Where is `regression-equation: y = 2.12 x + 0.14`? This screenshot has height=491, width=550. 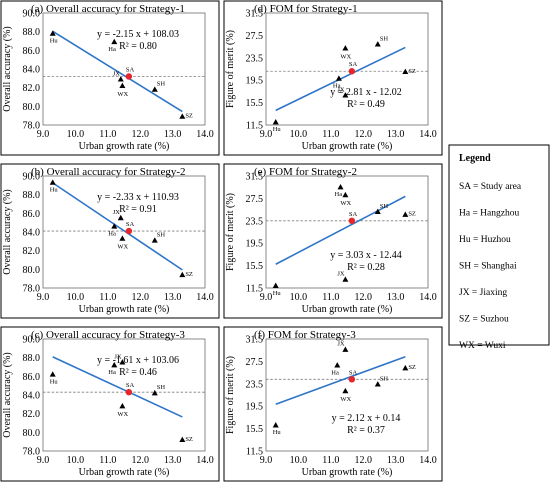
regression-equation: y = 2.12 x + 0.14 is located at coordinates (366, 418).